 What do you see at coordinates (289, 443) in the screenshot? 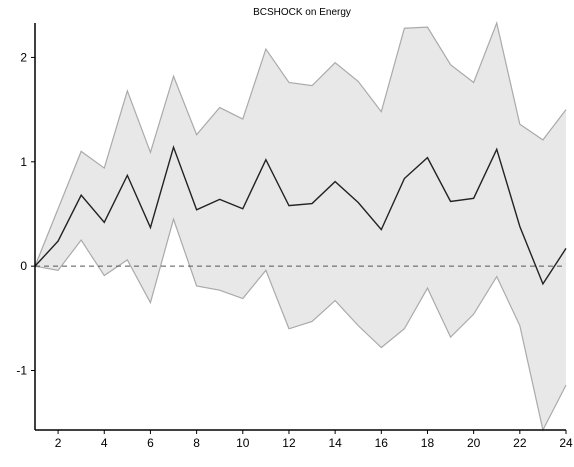
I see `x-tick-label: 12` at bounding box center [289, 443].